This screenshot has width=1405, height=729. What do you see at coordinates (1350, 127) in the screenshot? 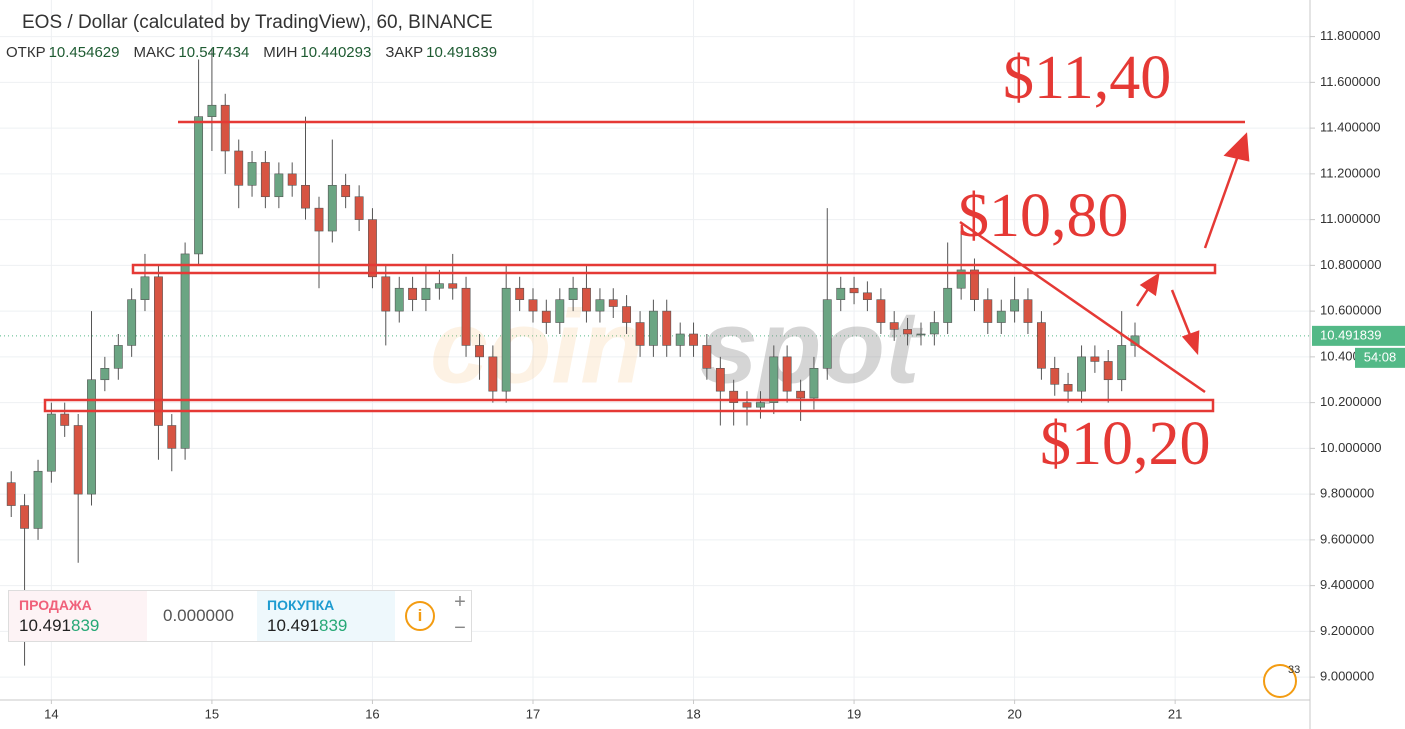
I see `y-tick-label: 11.400000` at bounding box center [1350, 127].